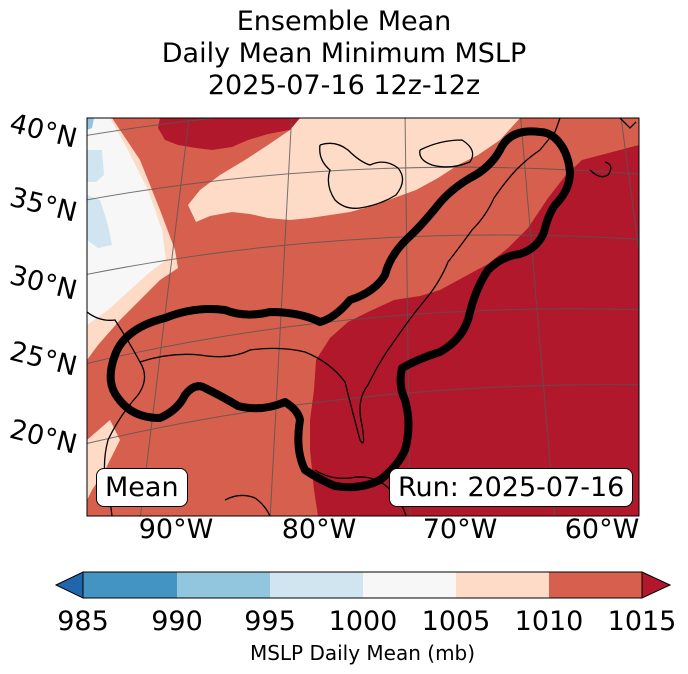 Image resolution: width=688 pixels, height=674 pixels. I want to click on title-line-1: Ensemble Mean, so click(344, 21).